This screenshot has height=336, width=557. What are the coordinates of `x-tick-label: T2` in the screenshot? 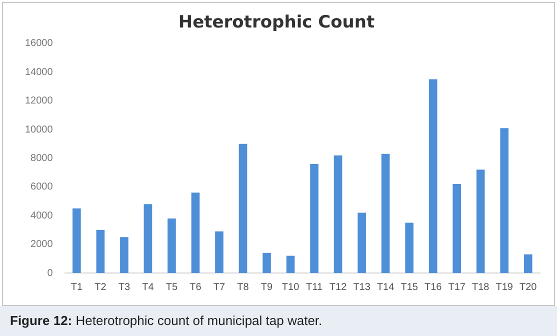 It's located at (100, 287).